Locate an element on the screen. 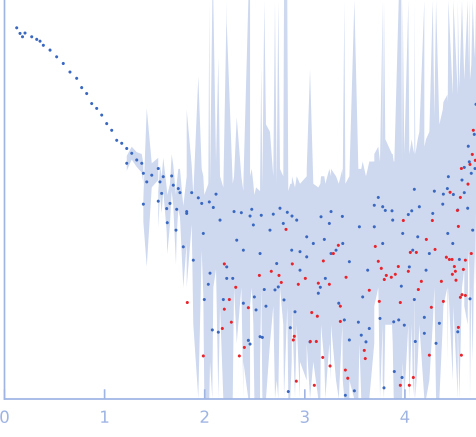  x-tick-label: 1 is located at coordinates (104, 416).